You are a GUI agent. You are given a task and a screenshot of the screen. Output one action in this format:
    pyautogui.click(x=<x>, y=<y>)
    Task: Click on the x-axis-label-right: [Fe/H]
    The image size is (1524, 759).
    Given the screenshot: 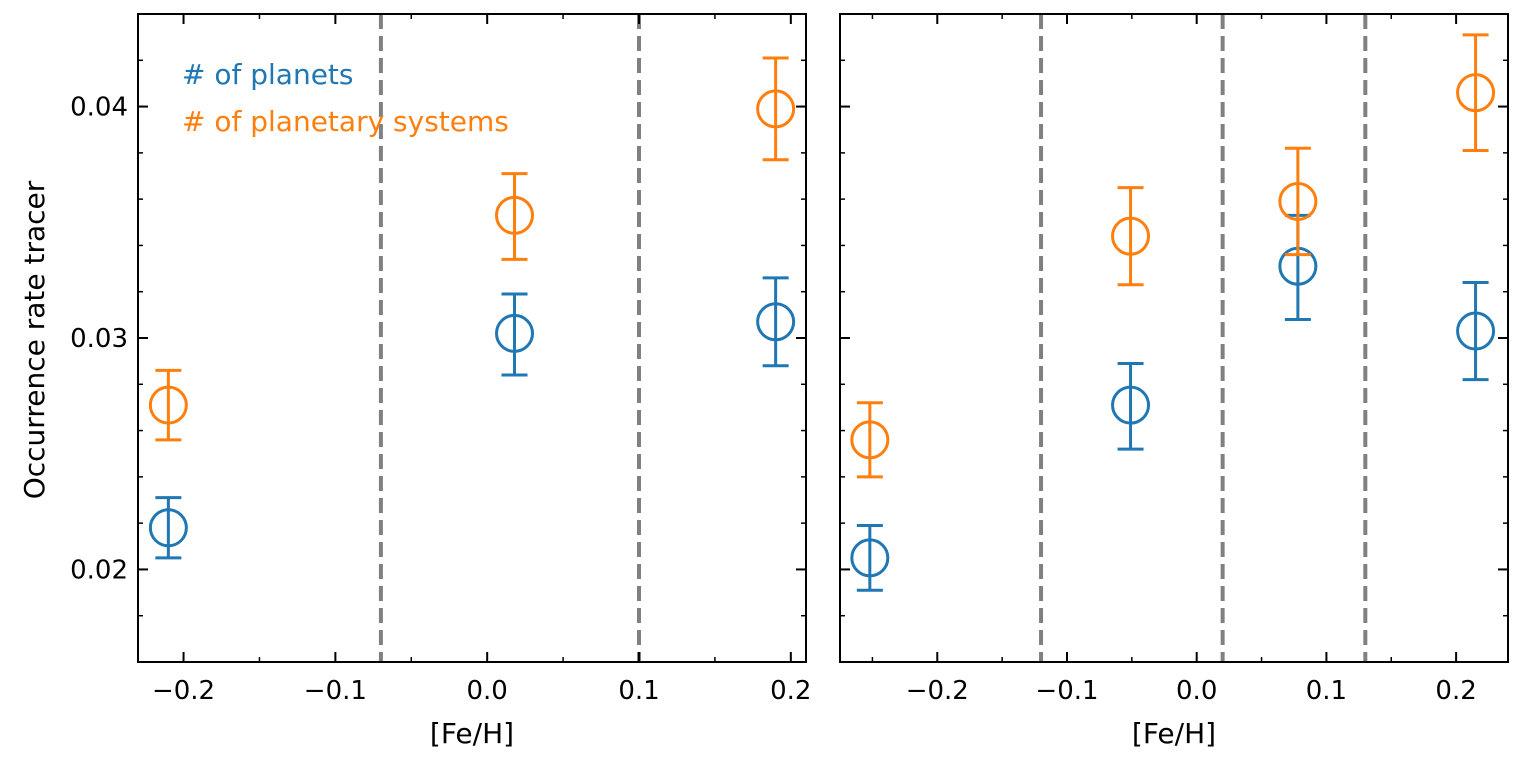 What is the action you would take?
    pyautogui.click(x=1174, y=733)
    